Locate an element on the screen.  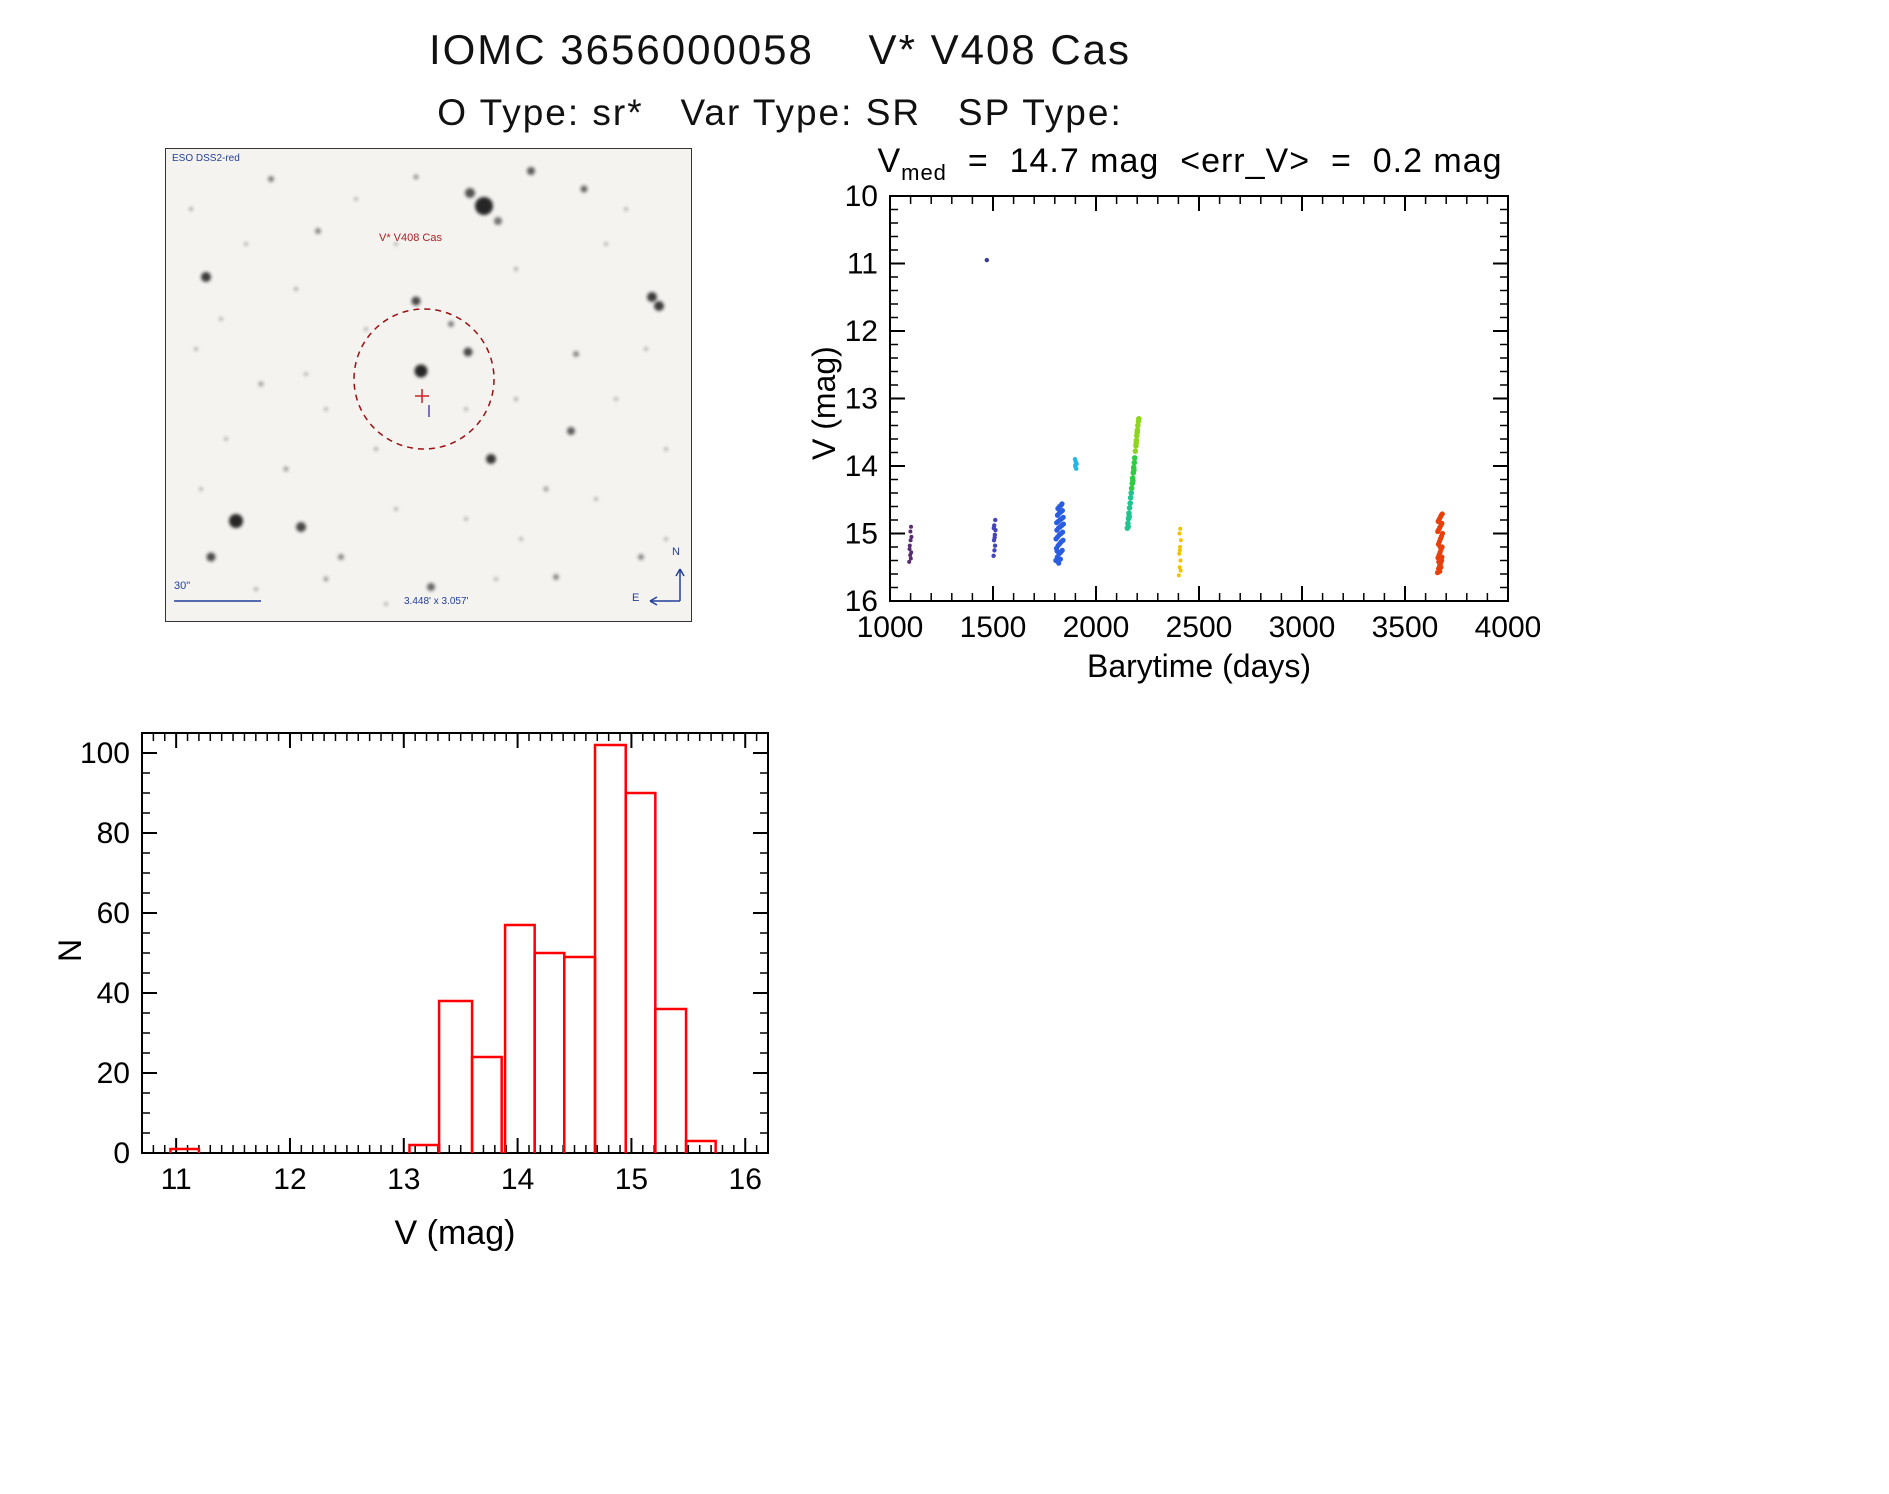
page-title: IOMC 3656000058 V* V408 Cas is located at coordinates (780, 49).